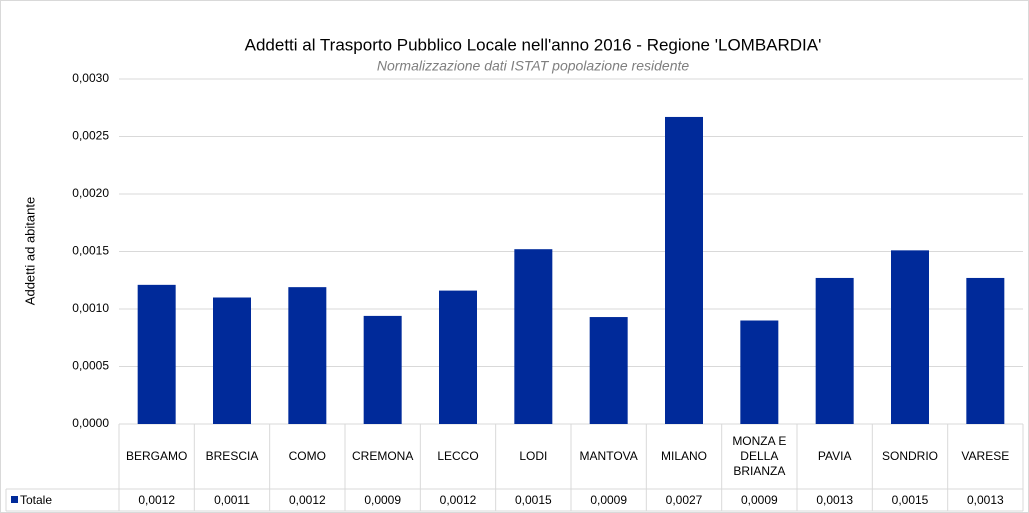 The width and height of the screenshot is (1029, 513). I want to click on y-tick-label: 0,0025, so click(90, 136).